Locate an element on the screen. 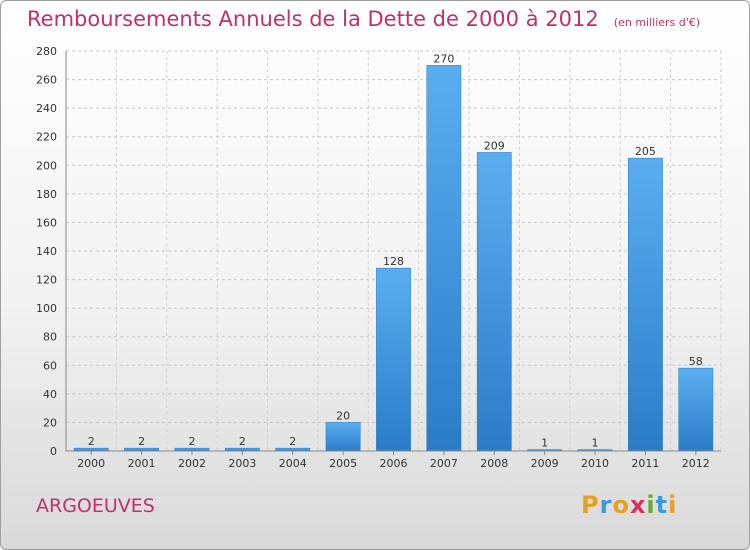 This screenshot has width=750, height=550. y-tick-label: 280 is located at coordinates (46, 51).